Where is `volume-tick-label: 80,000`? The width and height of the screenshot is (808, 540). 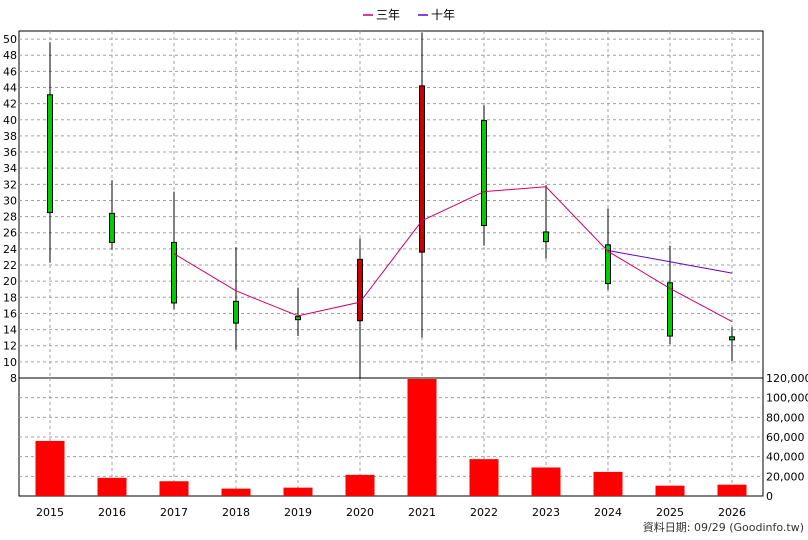 volume-tick-label: 80,000 is located at coordinates (785, 417).